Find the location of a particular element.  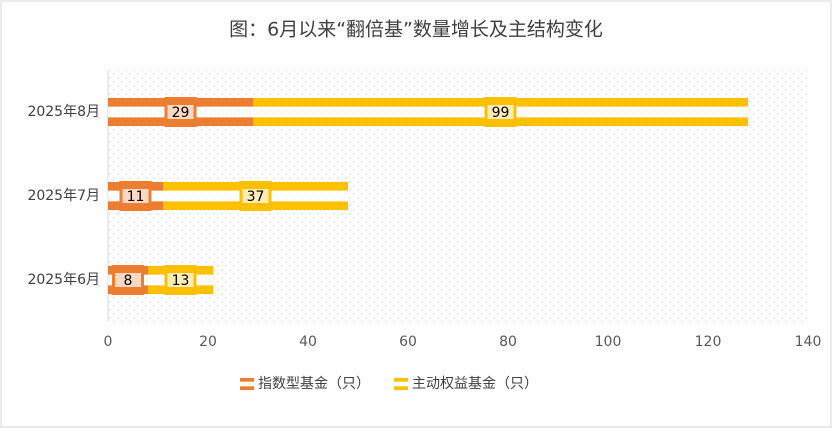

legend-label: 指数型基金（只） is located at coordinates (314, 383).